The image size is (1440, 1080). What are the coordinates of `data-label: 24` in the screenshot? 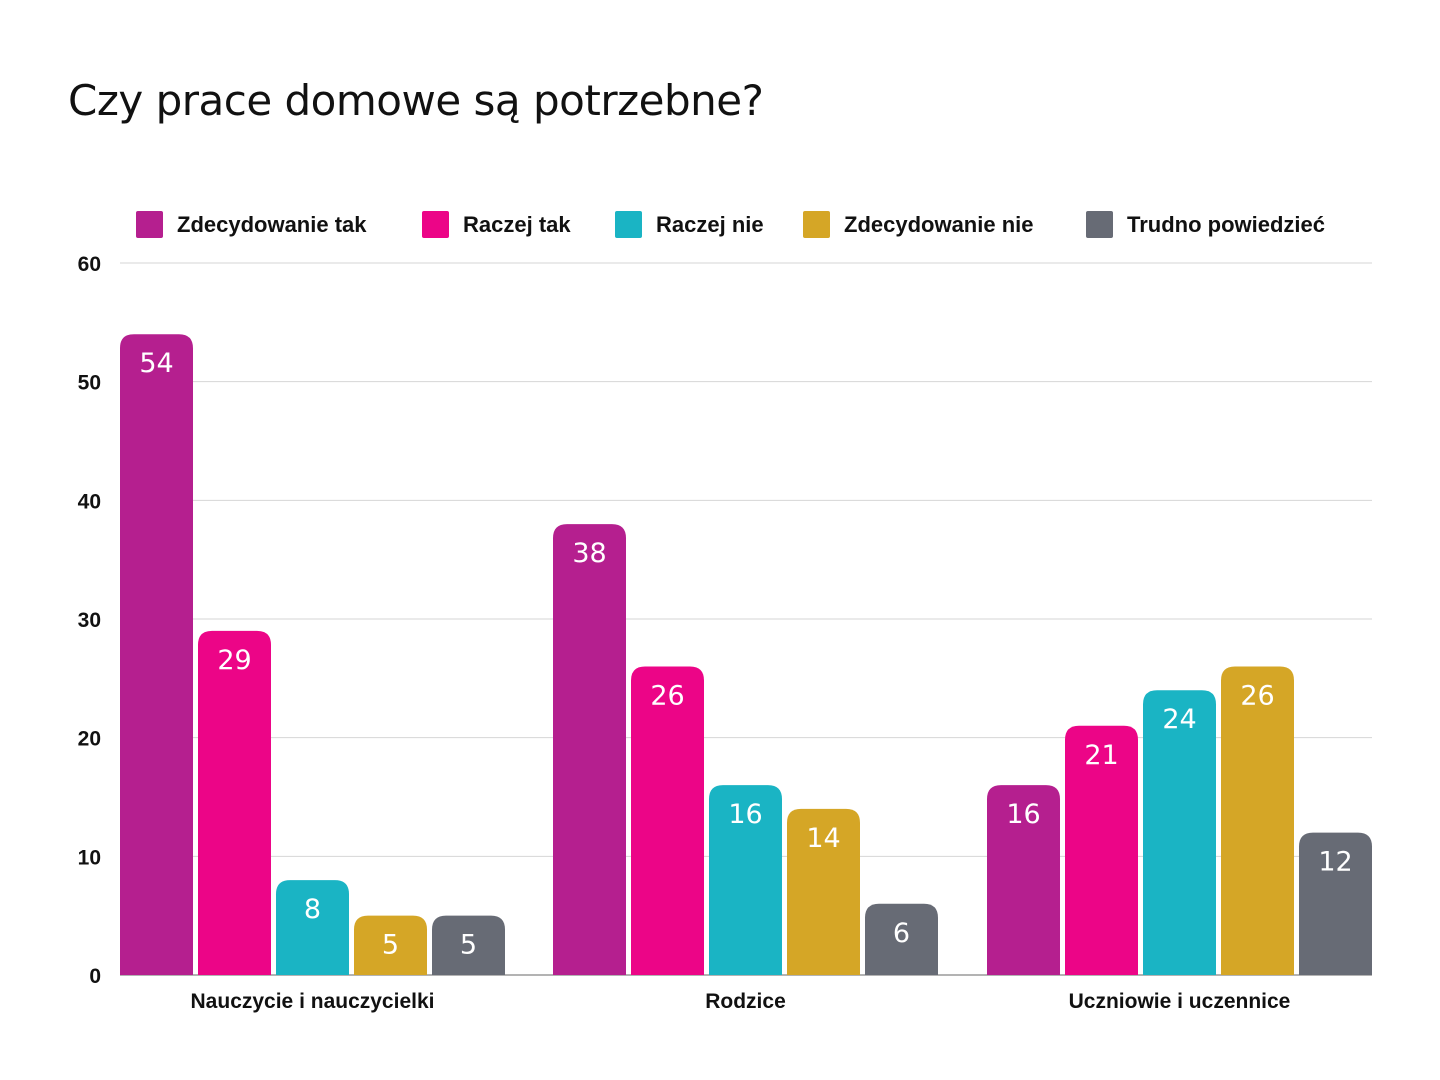 It's located at (1179, 719).